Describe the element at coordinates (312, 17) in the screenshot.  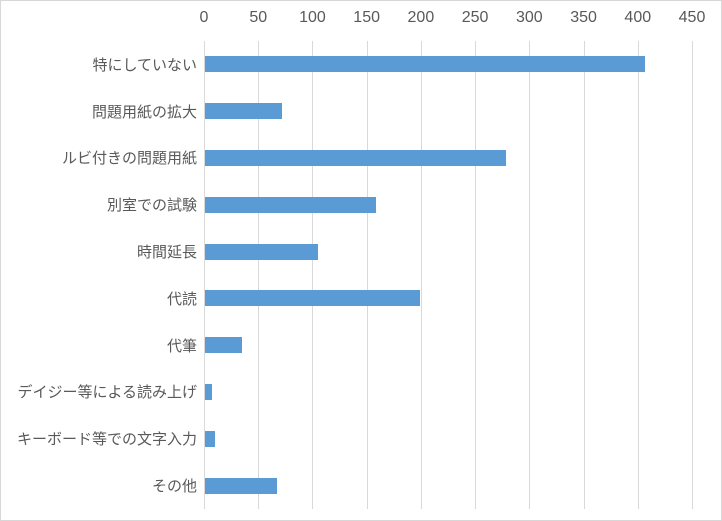
I see `x-axis-tick-label: 100` at that location.